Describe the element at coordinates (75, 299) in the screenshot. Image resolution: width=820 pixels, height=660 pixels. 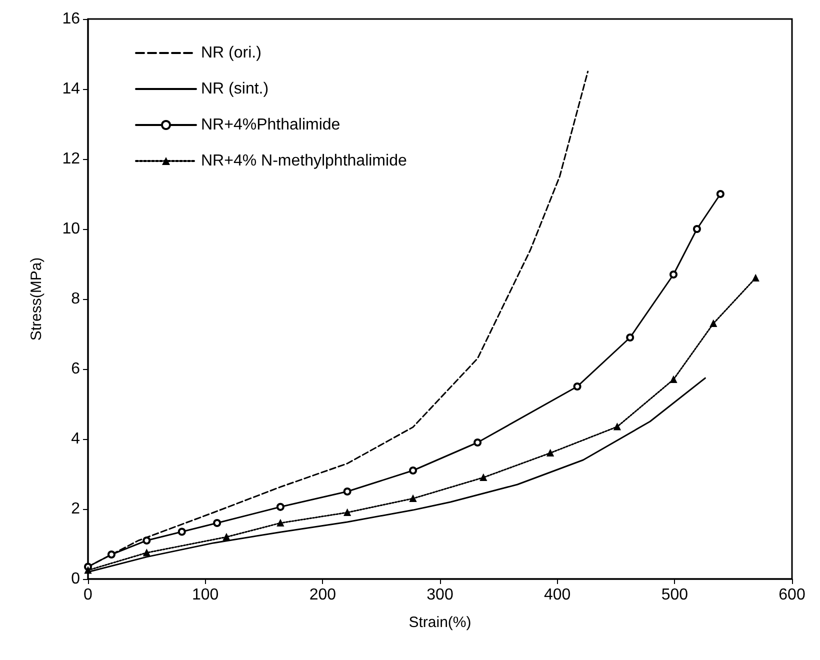
I see `y-tick-label: 8` at that location.